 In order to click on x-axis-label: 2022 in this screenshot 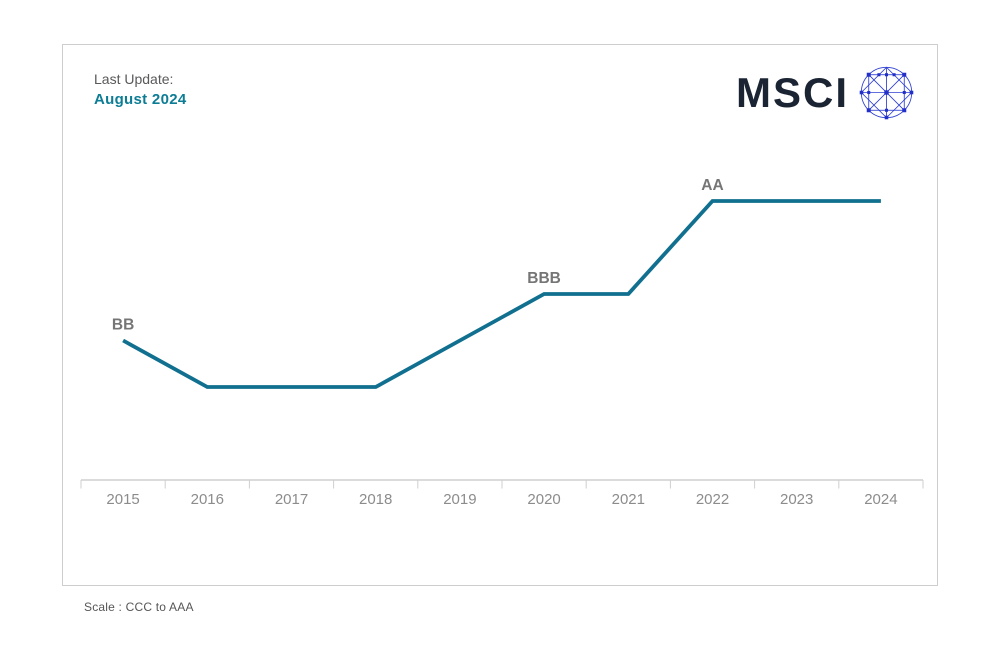, I will do `click(712, 499)`.